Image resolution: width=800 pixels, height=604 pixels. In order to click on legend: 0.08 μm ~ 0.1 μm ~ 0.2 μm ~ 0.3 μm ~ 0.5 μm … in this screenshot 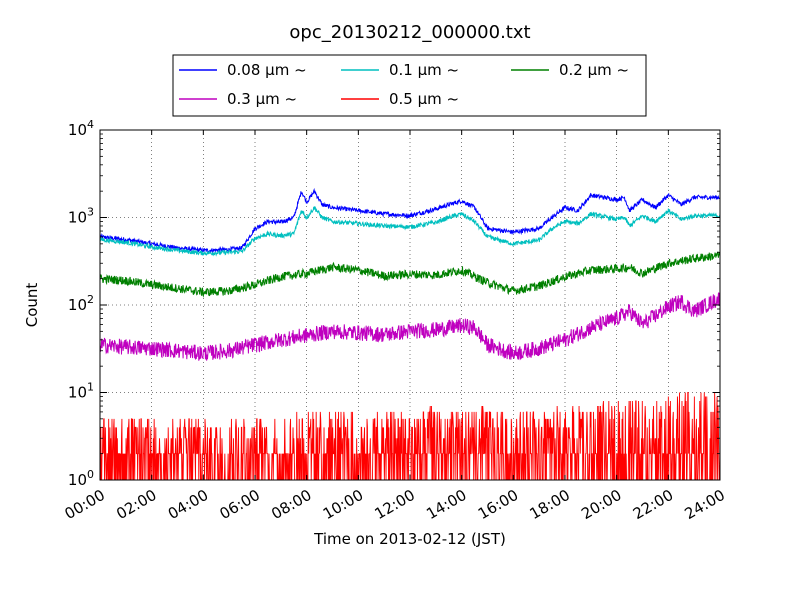, I will do `click(409, 85)`.